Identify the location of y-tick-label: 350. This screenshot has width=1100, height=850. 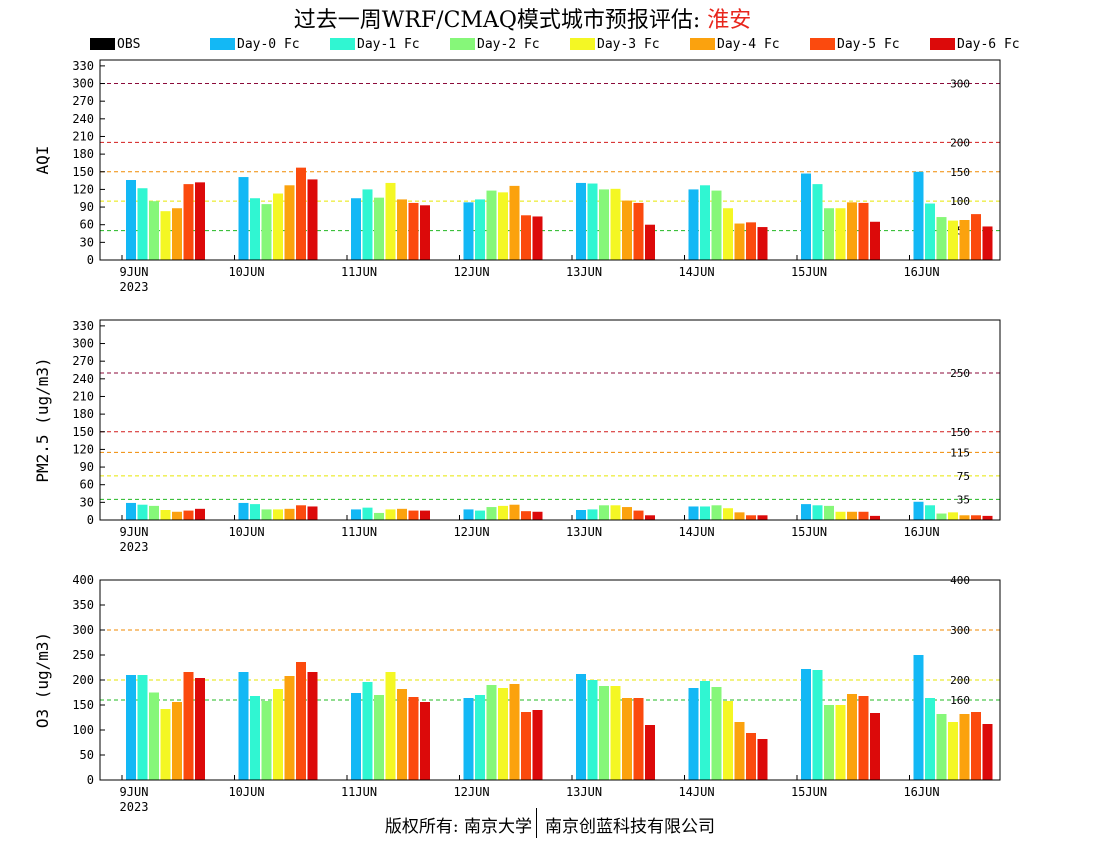
(83, 605).